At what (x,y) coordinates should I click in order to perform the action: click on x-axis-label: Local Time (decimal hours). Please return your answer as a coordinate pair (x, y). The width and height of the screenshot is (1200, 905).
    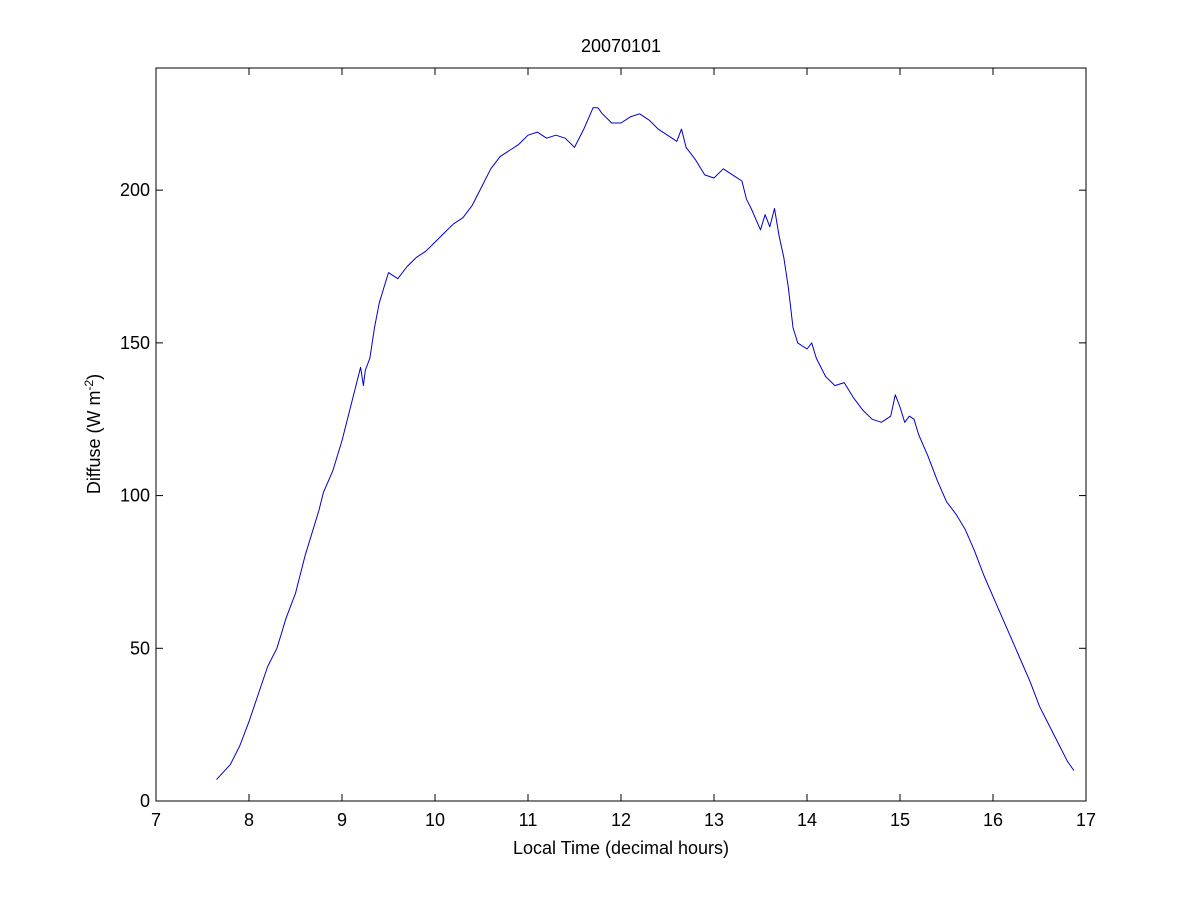
    Looking at the image, I should click on (621, 848).